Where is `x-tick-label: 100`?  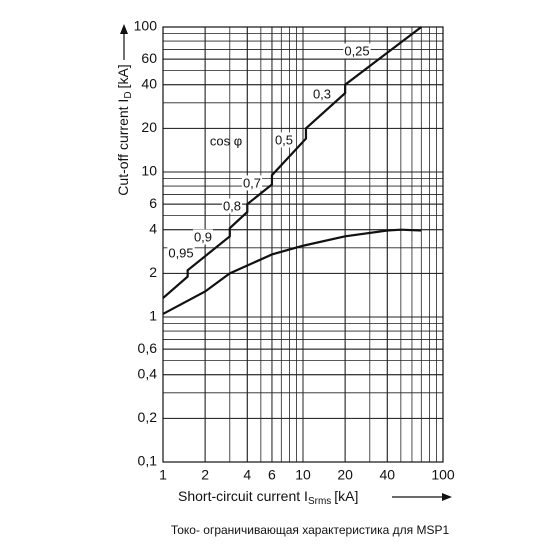 x-tick-label: 100 is located at coordinates (443, 475).